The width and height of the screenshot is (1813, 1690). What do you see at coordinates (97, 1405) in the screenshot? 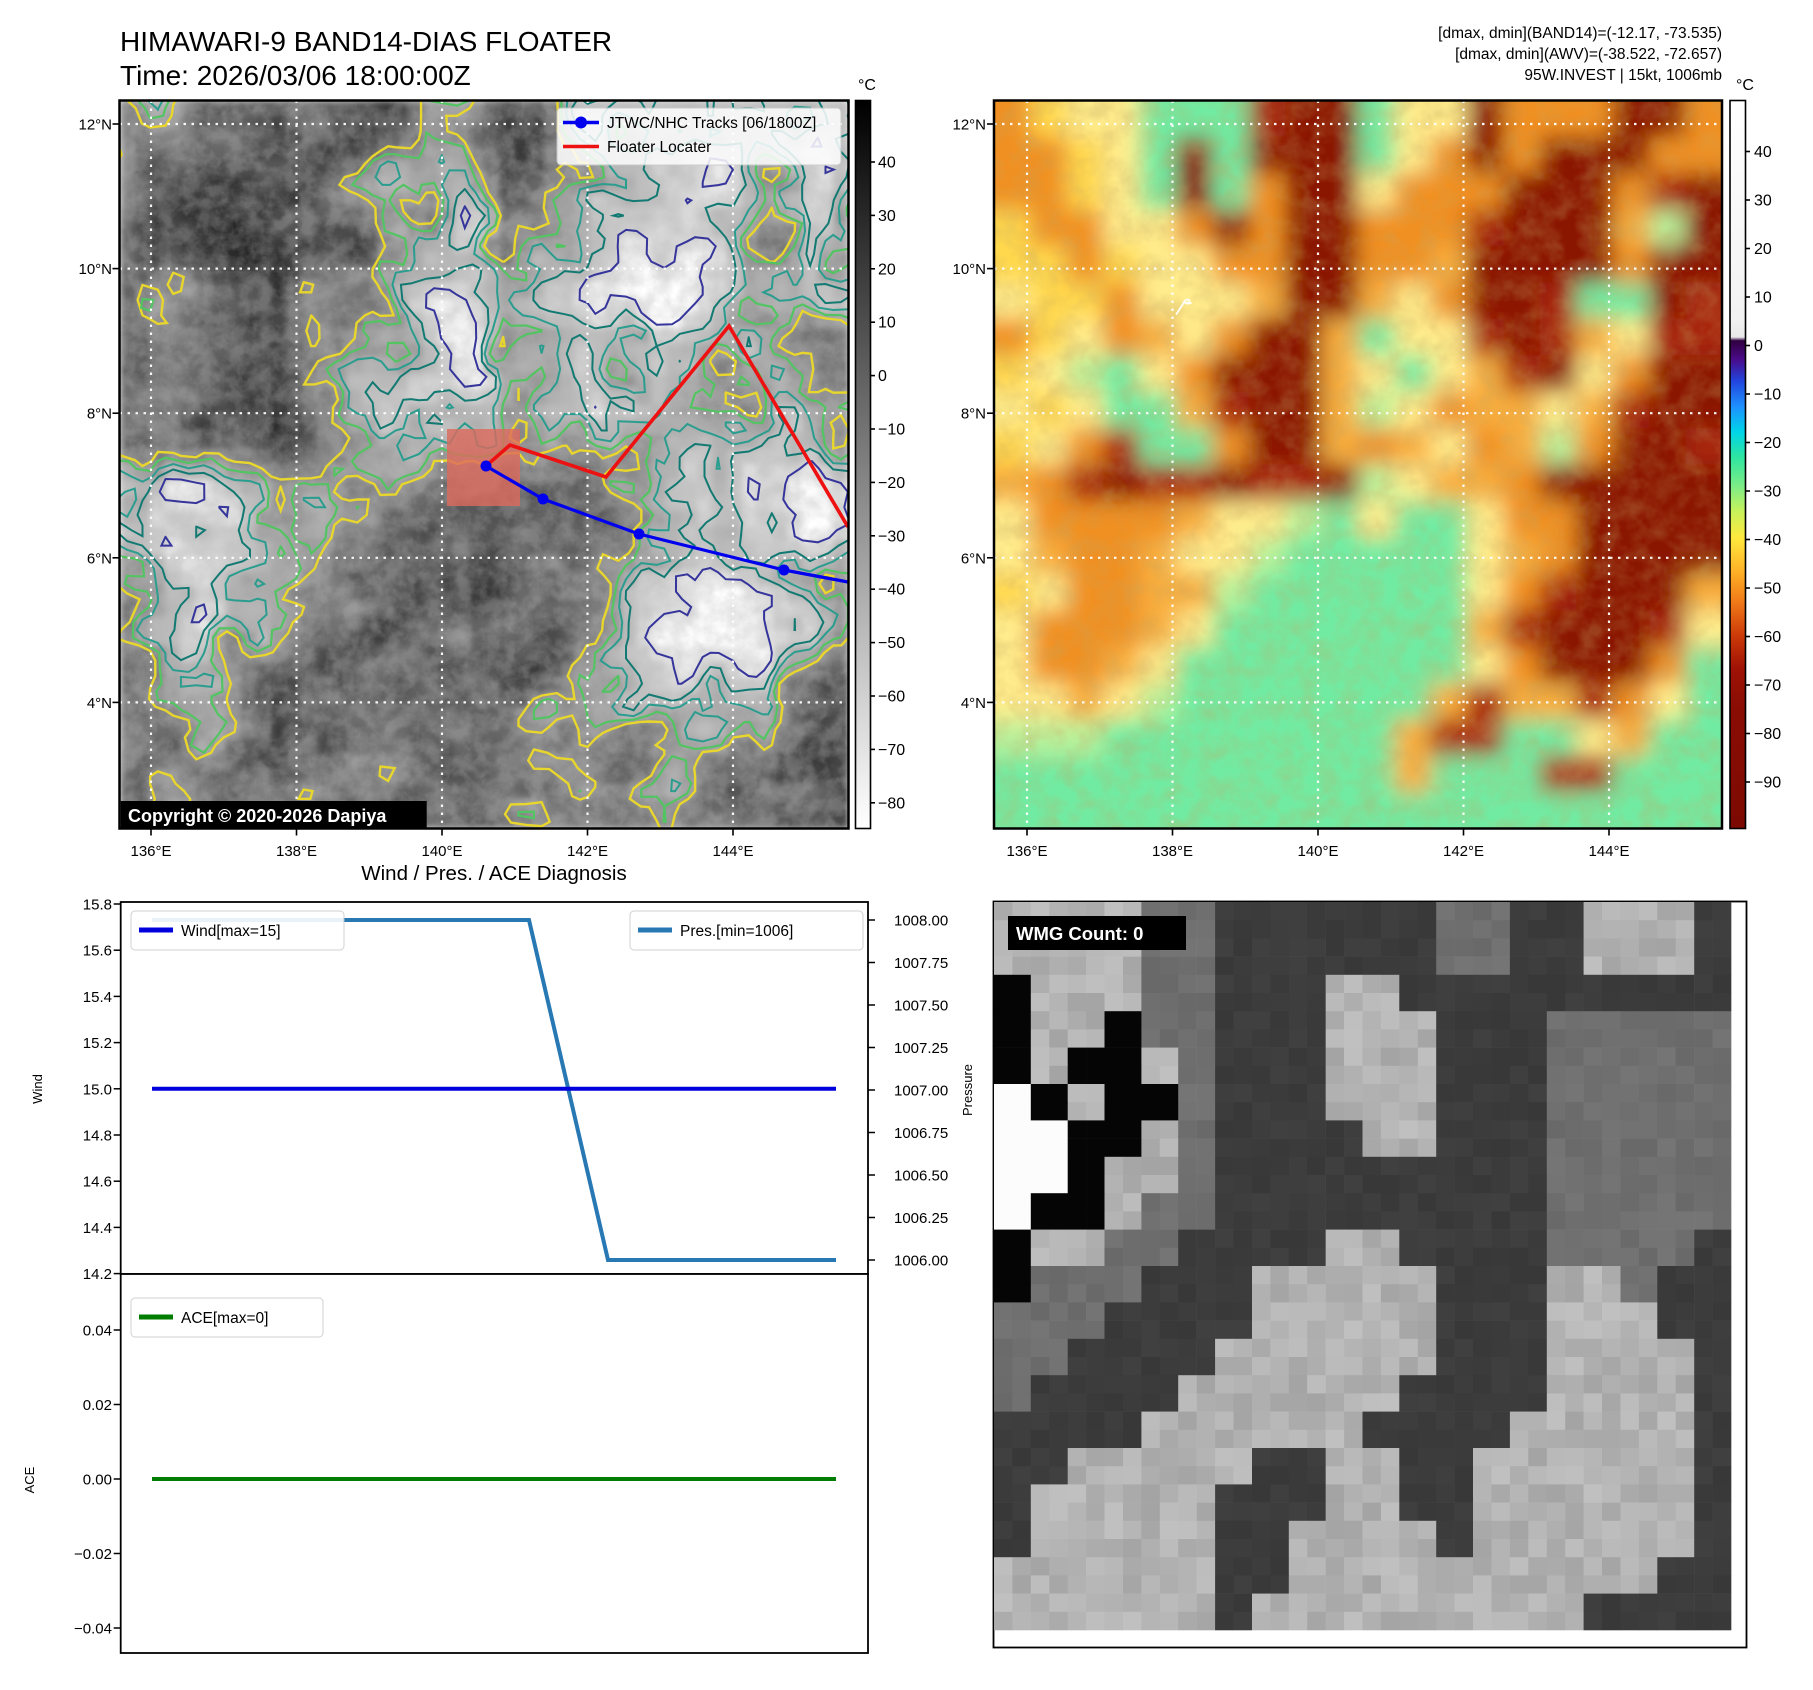
I see `svg-text: 0.02` at bounding box center [97, 1405].